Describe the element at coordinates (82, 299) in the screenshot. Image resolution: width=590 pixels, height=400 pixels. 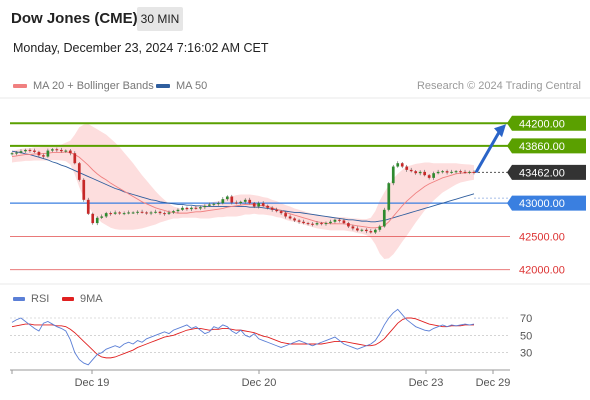
I see `legend-9ma: 9MA` at that location.